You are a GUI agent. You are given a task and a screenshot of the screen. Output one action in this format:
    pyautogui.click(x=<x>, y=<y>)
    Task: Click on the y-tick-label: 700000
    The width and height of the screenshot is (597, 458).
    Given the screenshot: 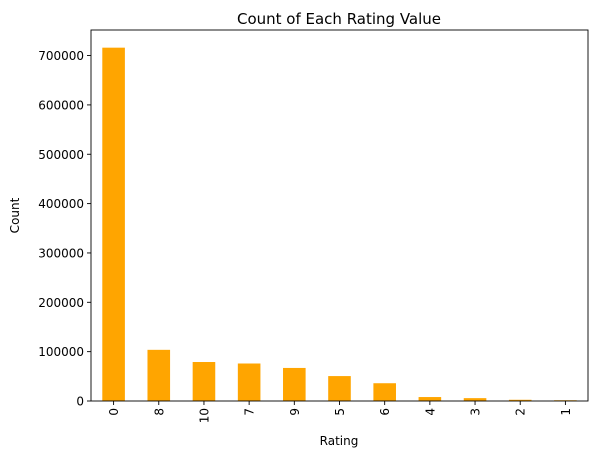 What is the action you would take?
    pyautogui.click(x=61, y=56)
    